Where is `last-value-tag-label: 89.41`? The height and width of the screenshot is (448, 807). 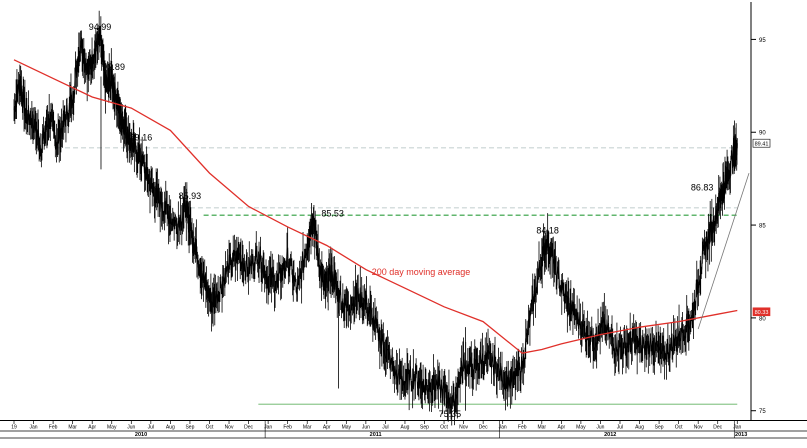
last-value-tag-label: 89.41 is located at coordinates (762, 144).